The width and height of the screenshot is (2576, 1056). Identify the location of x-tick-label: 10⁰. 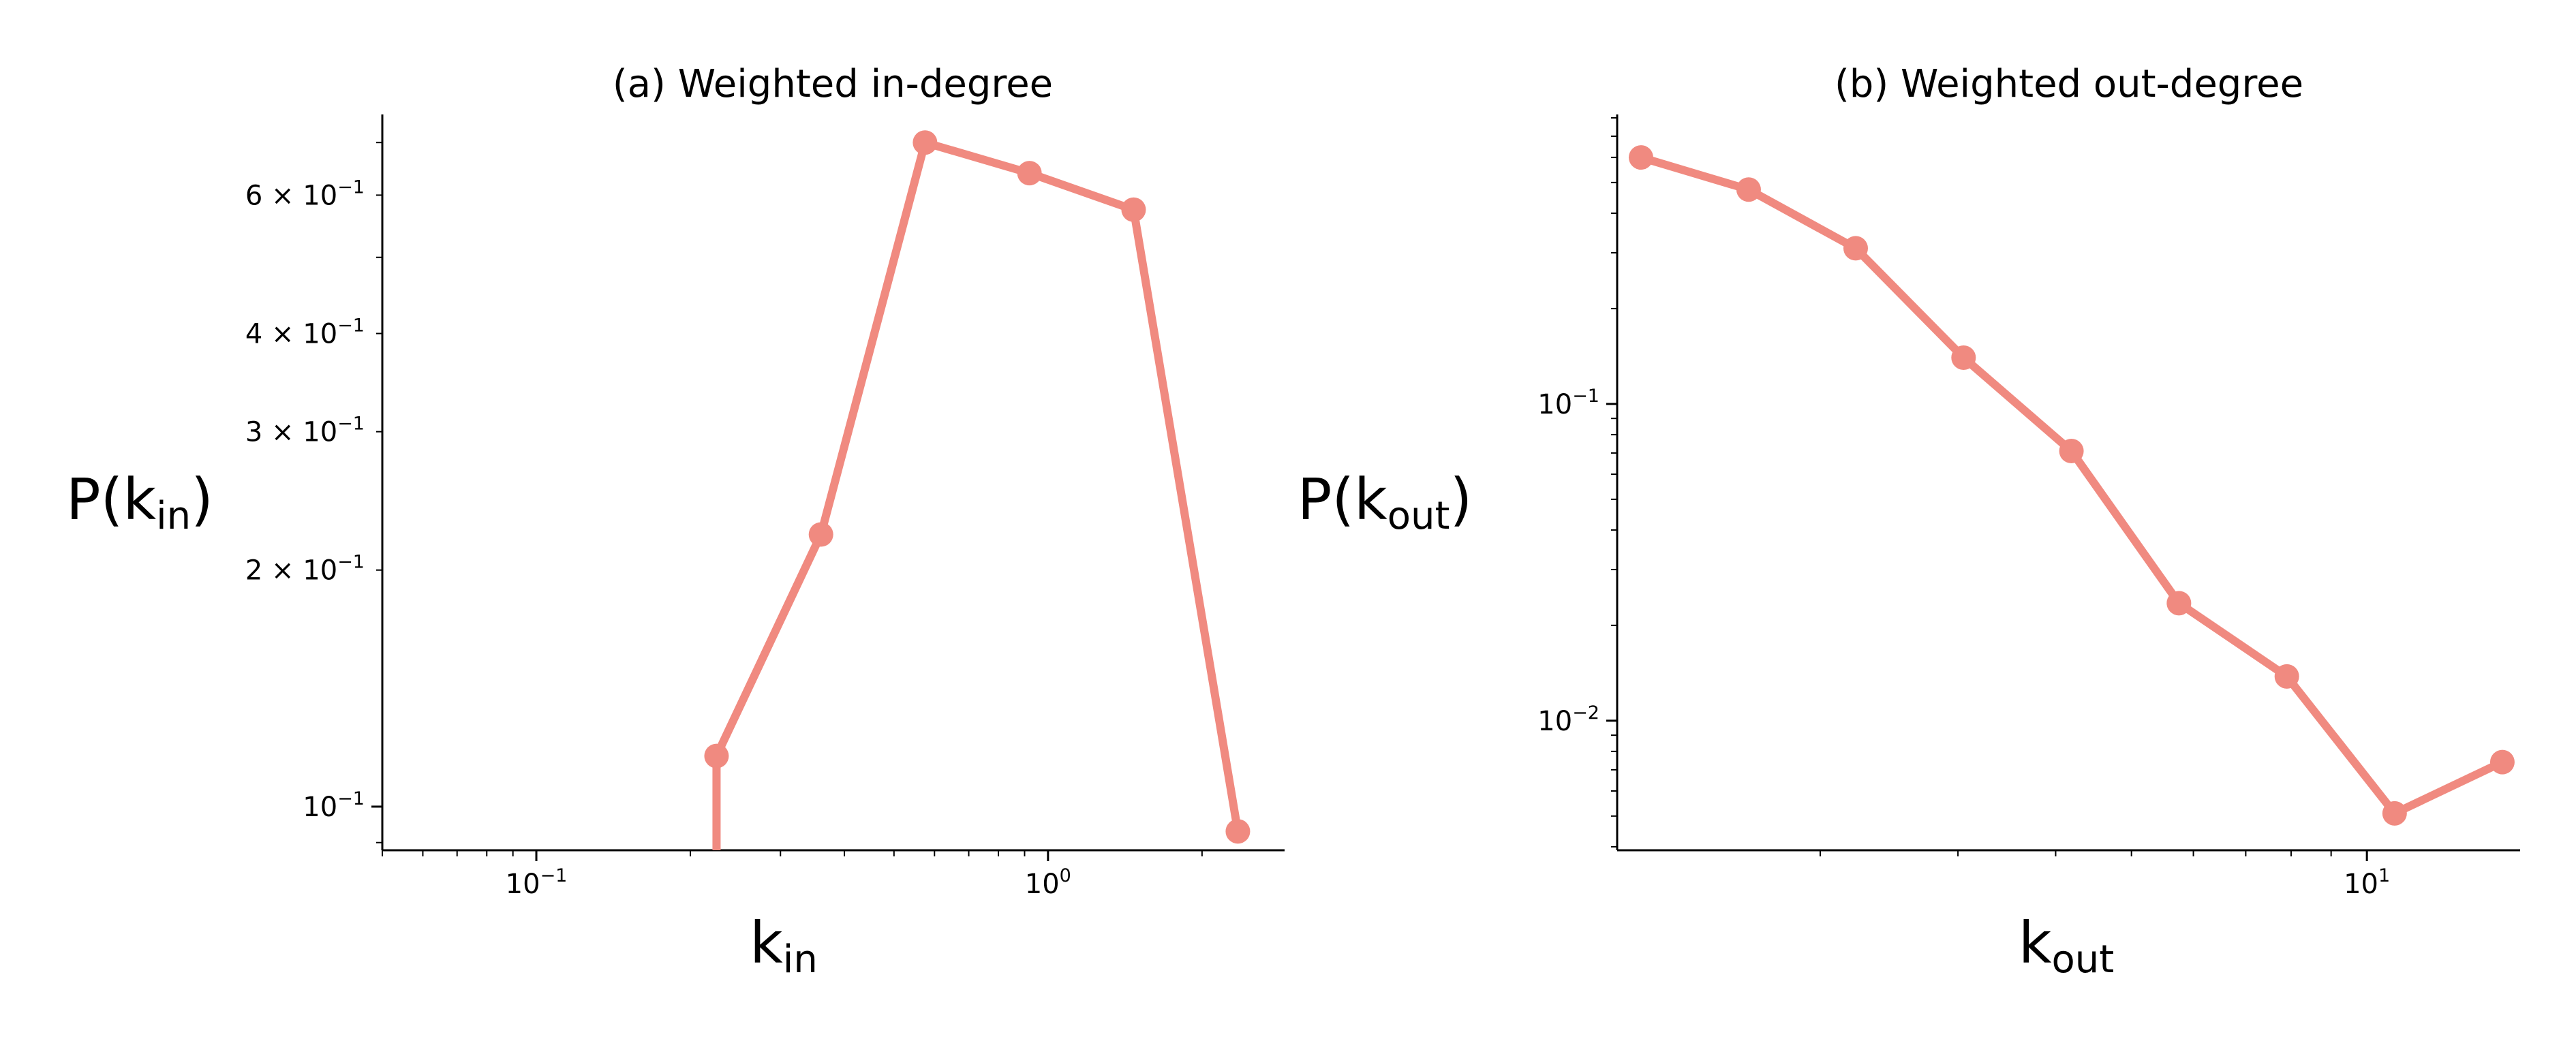
(1048, 882).